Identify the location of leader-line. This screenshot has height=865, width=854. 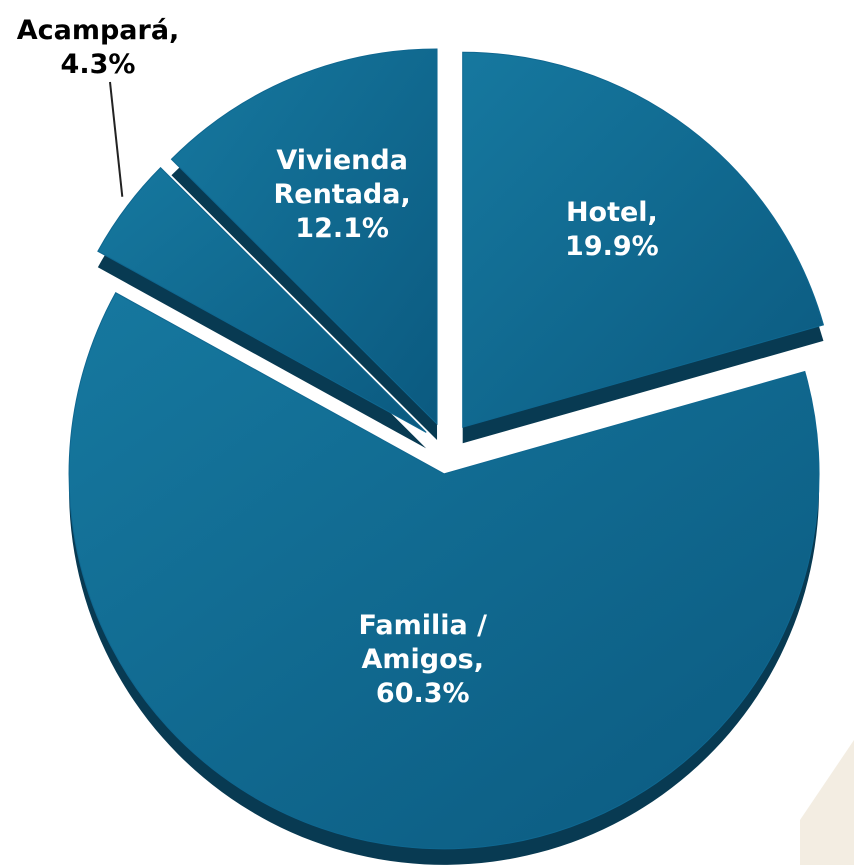
(116, 139).